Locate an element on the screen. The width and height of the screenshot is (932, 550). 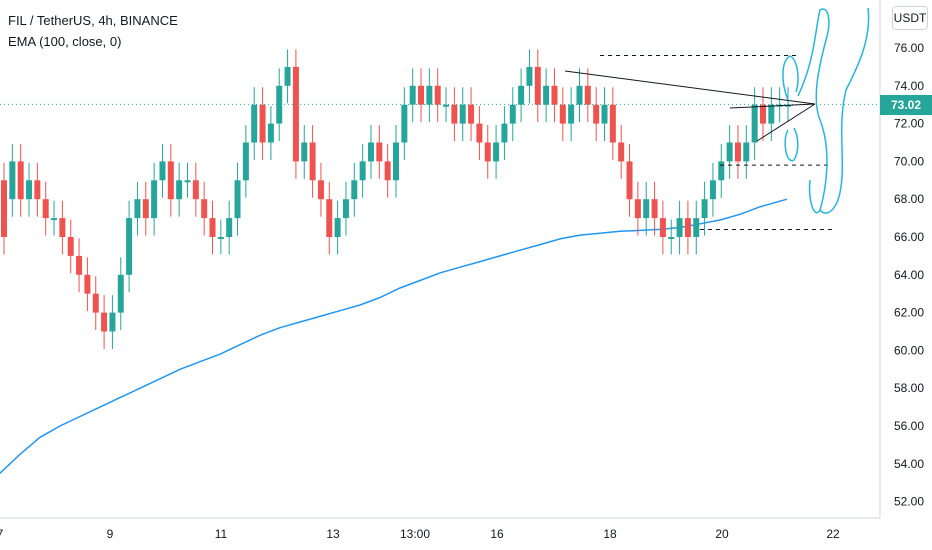
symbol-title: FIL / TetherUS, 4h, BINANCE is located at coordinates (93, 20).